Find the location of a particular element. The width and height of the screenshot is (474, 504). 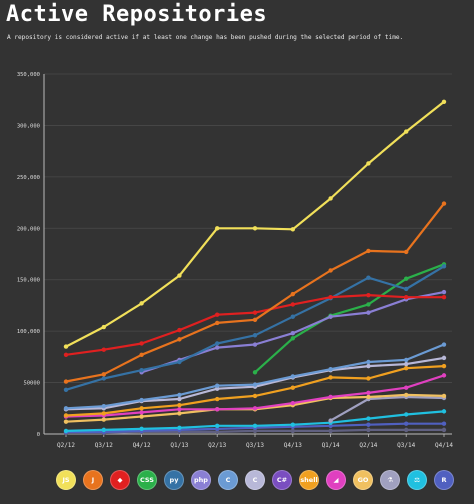

y-tick-label: 0 is located at coordinates (38, 435).